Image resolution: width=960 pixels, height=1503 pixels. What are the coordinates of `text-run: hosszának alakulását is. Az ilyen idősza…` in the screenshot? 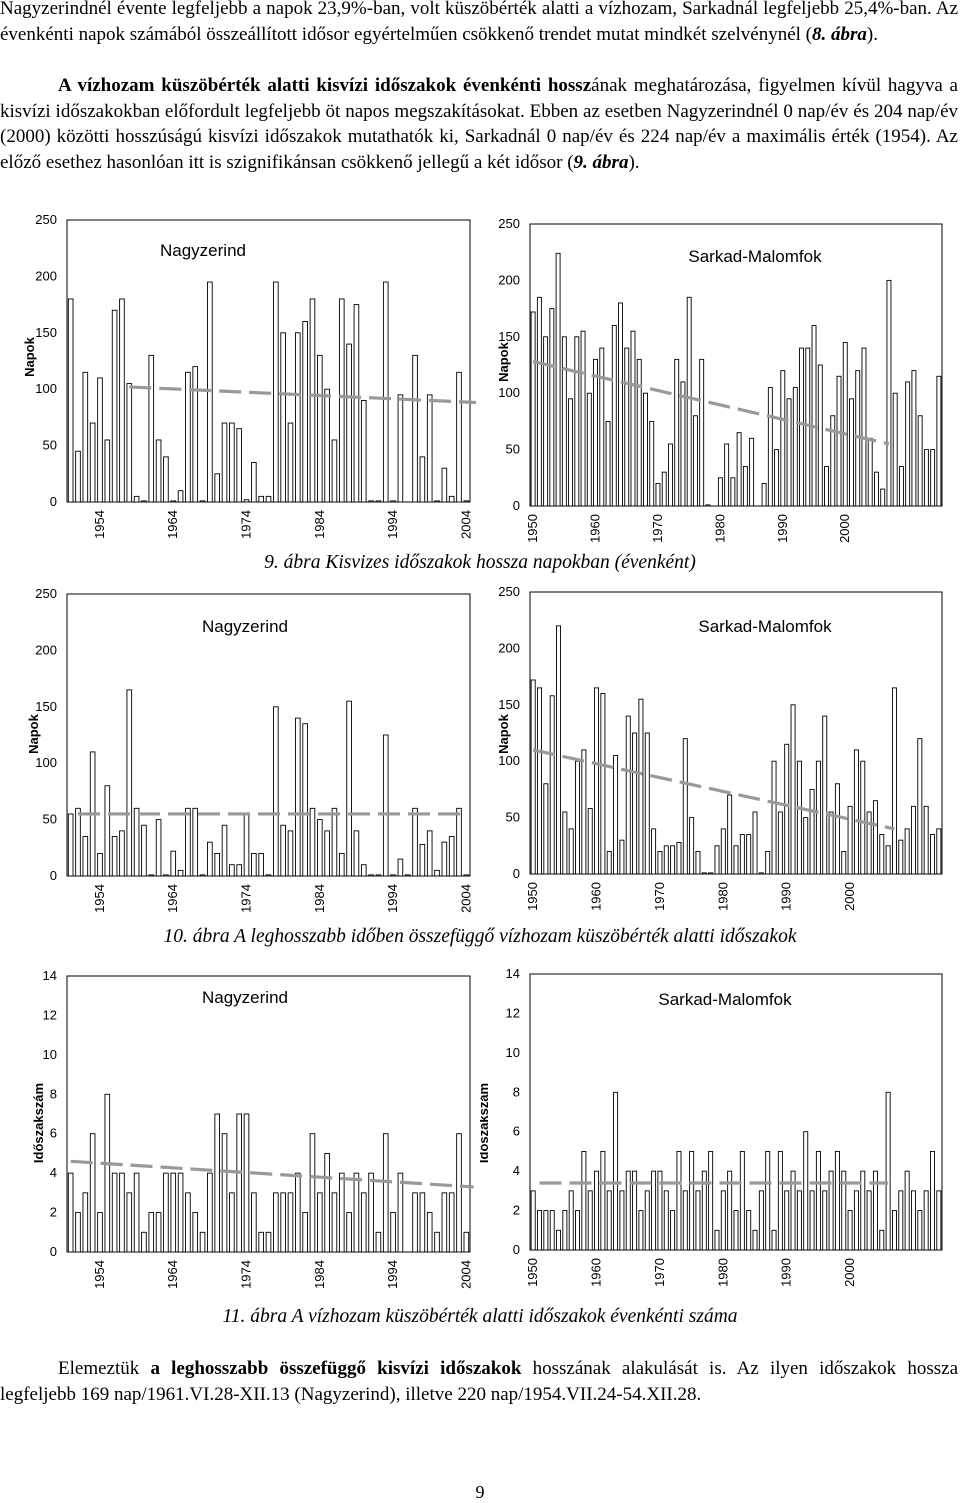 It's located at (479, 1381).